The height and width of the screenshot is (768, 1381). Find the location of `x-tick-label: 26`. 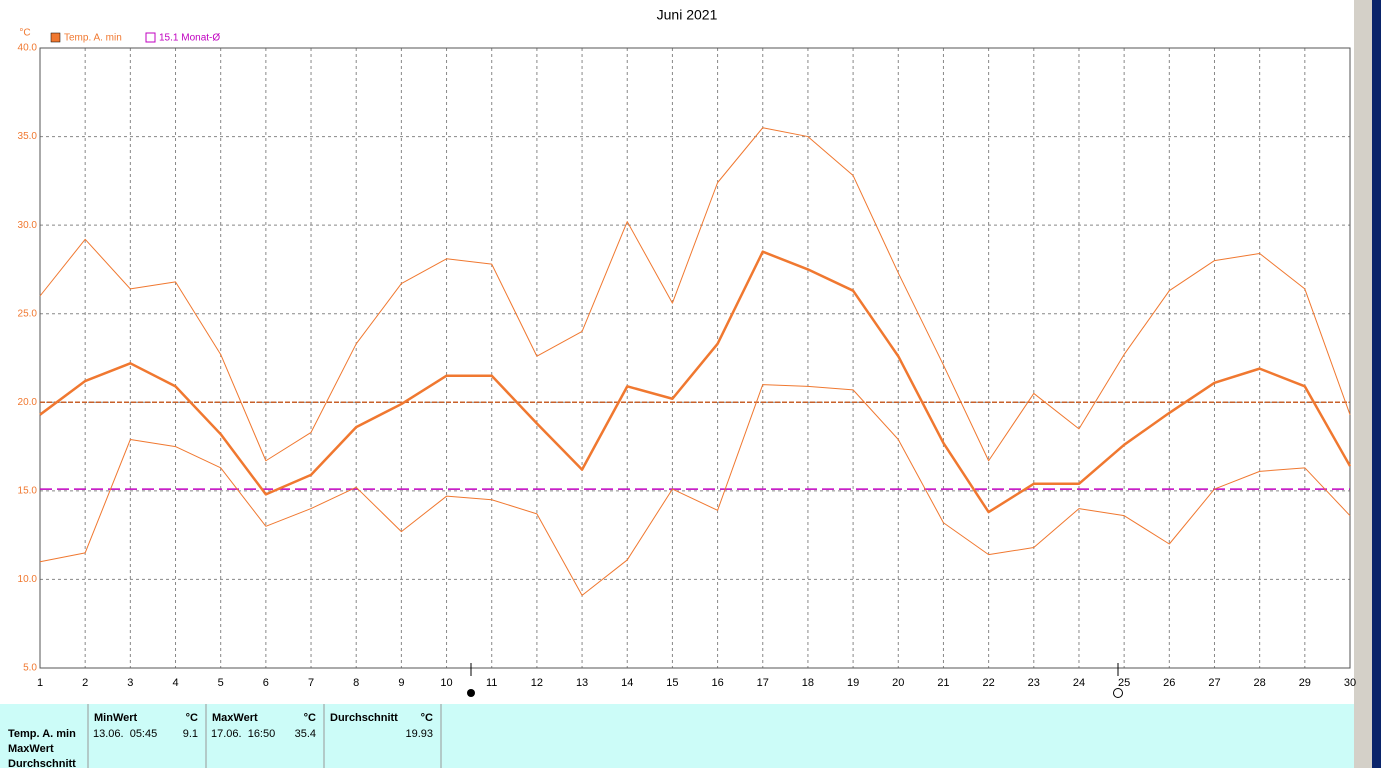

x-tick-label: 26 is located at coordinates (1169, 683).